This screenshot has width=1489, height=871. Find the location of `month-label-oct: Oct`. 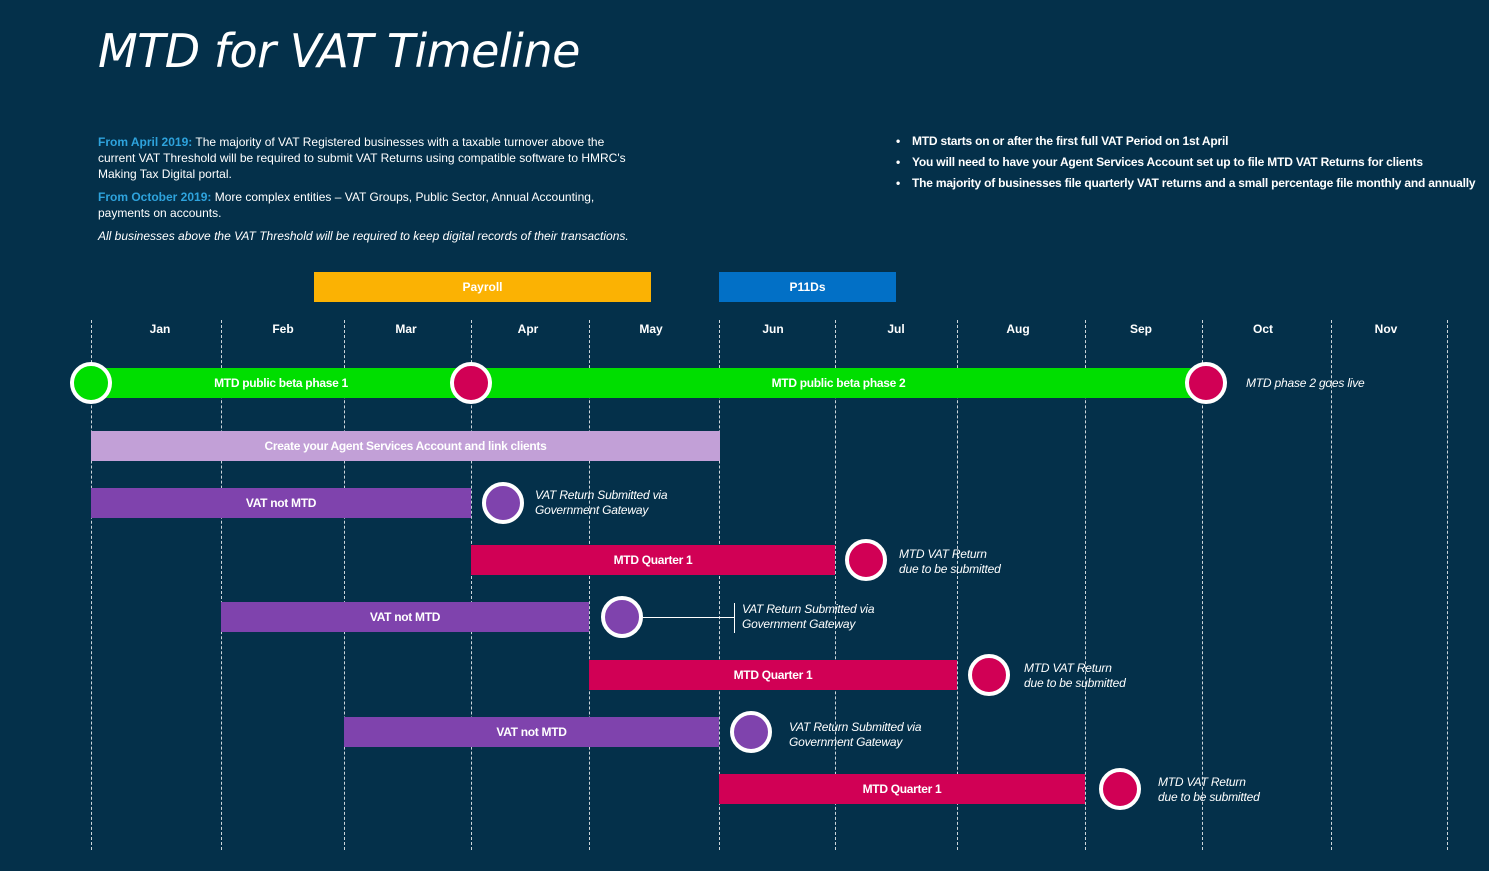

month-label-oct: Oct is located at coordinates (1262, 329).